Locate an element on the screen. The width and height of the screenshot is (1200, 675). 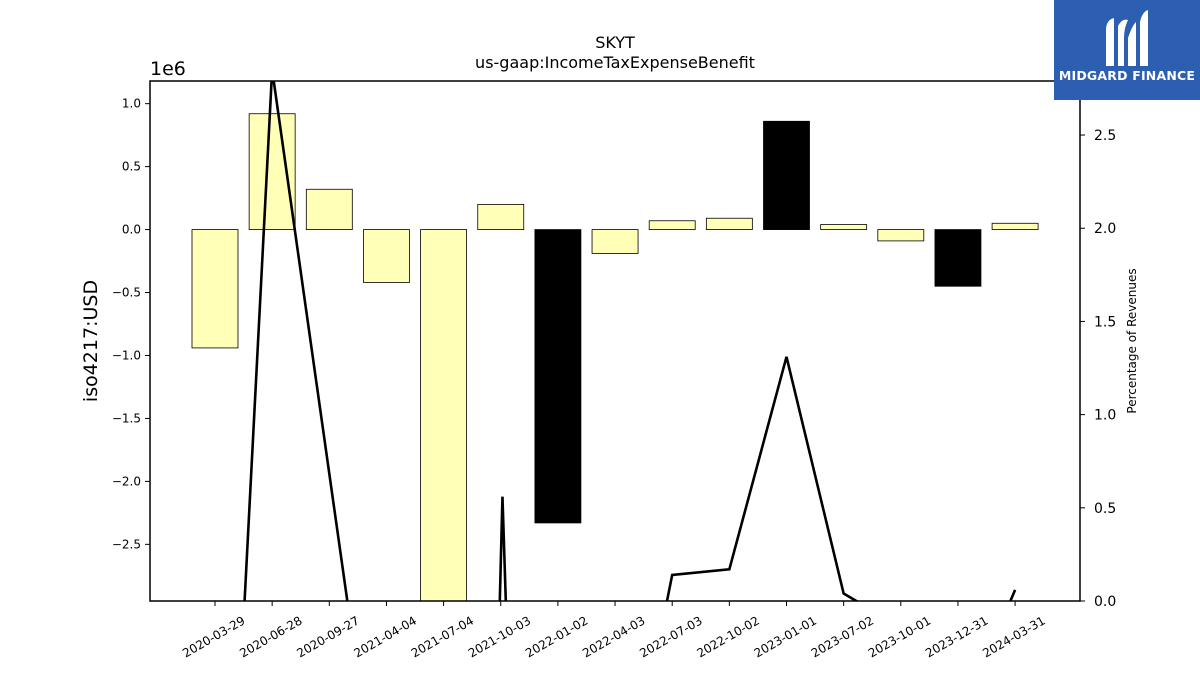
y2-tick-label: 0.5 is located at coordinates (1105, 509).